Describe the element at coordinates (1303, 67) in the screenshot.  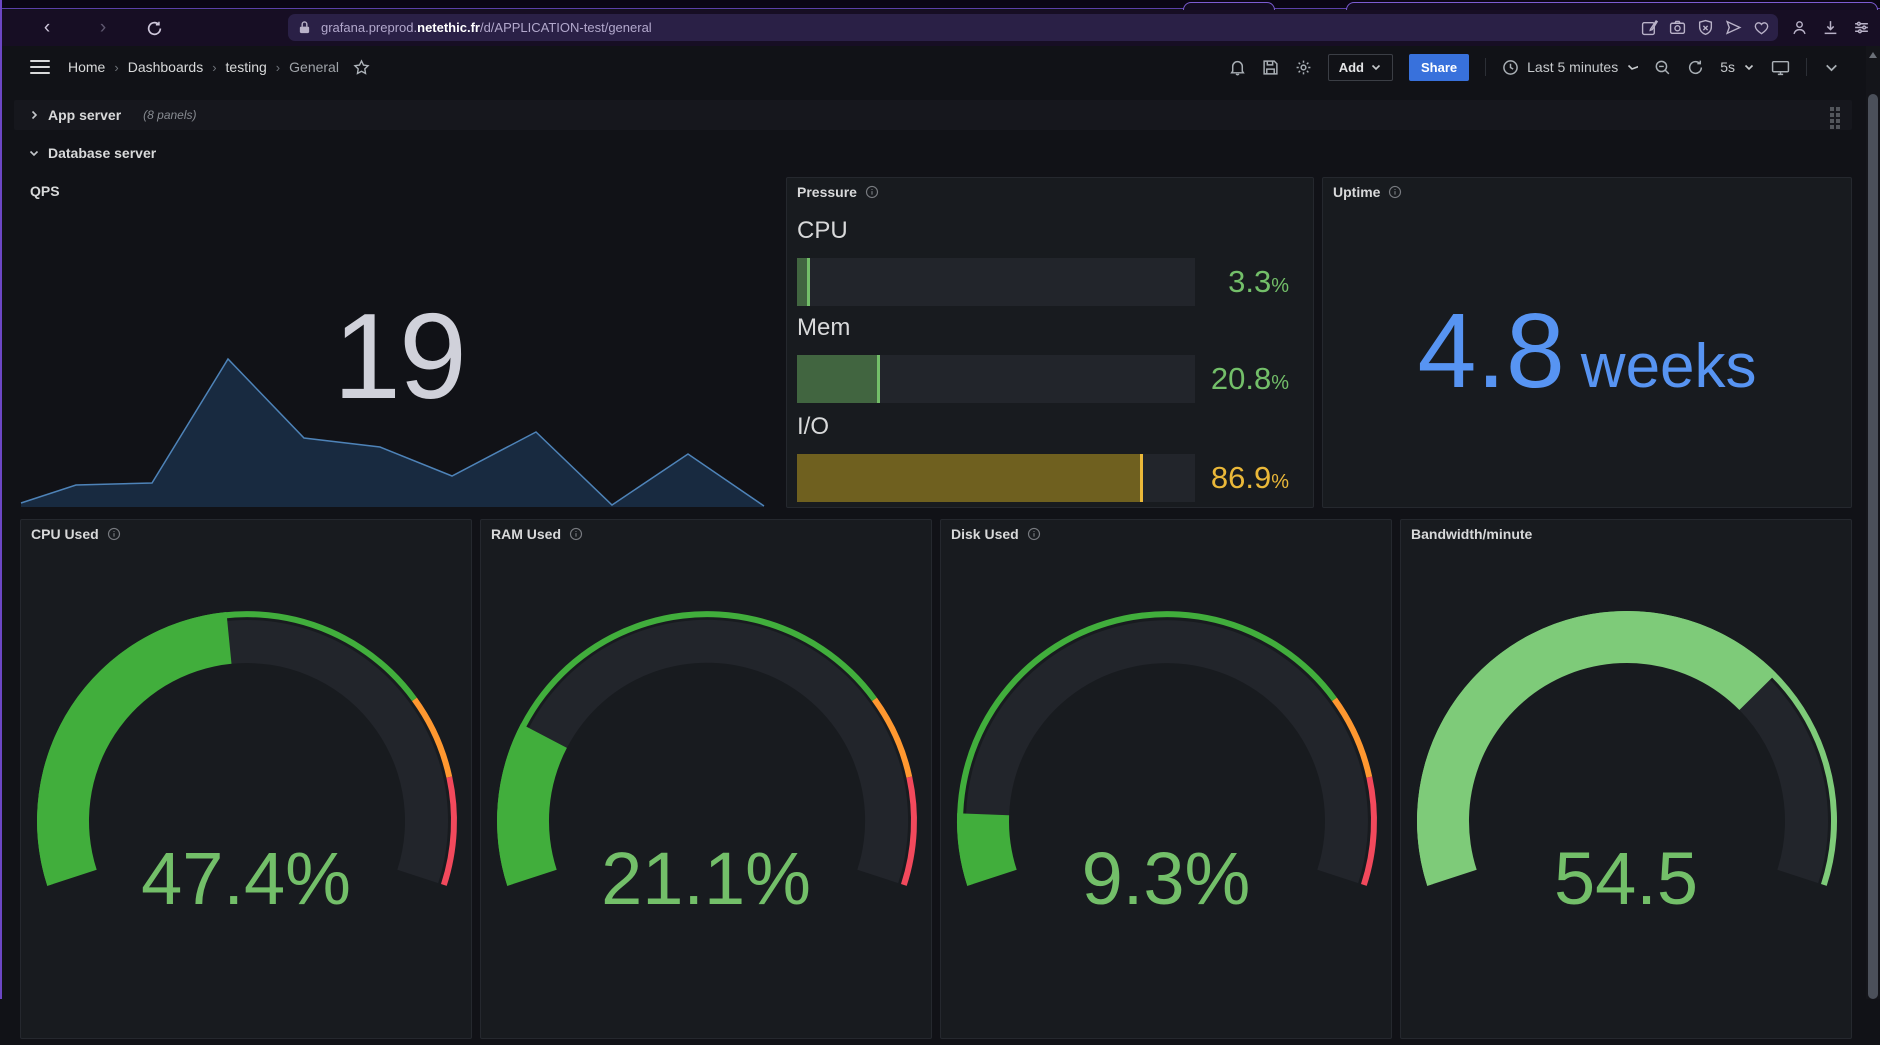
I see `dashboard-settings-gear-icon` at that location.